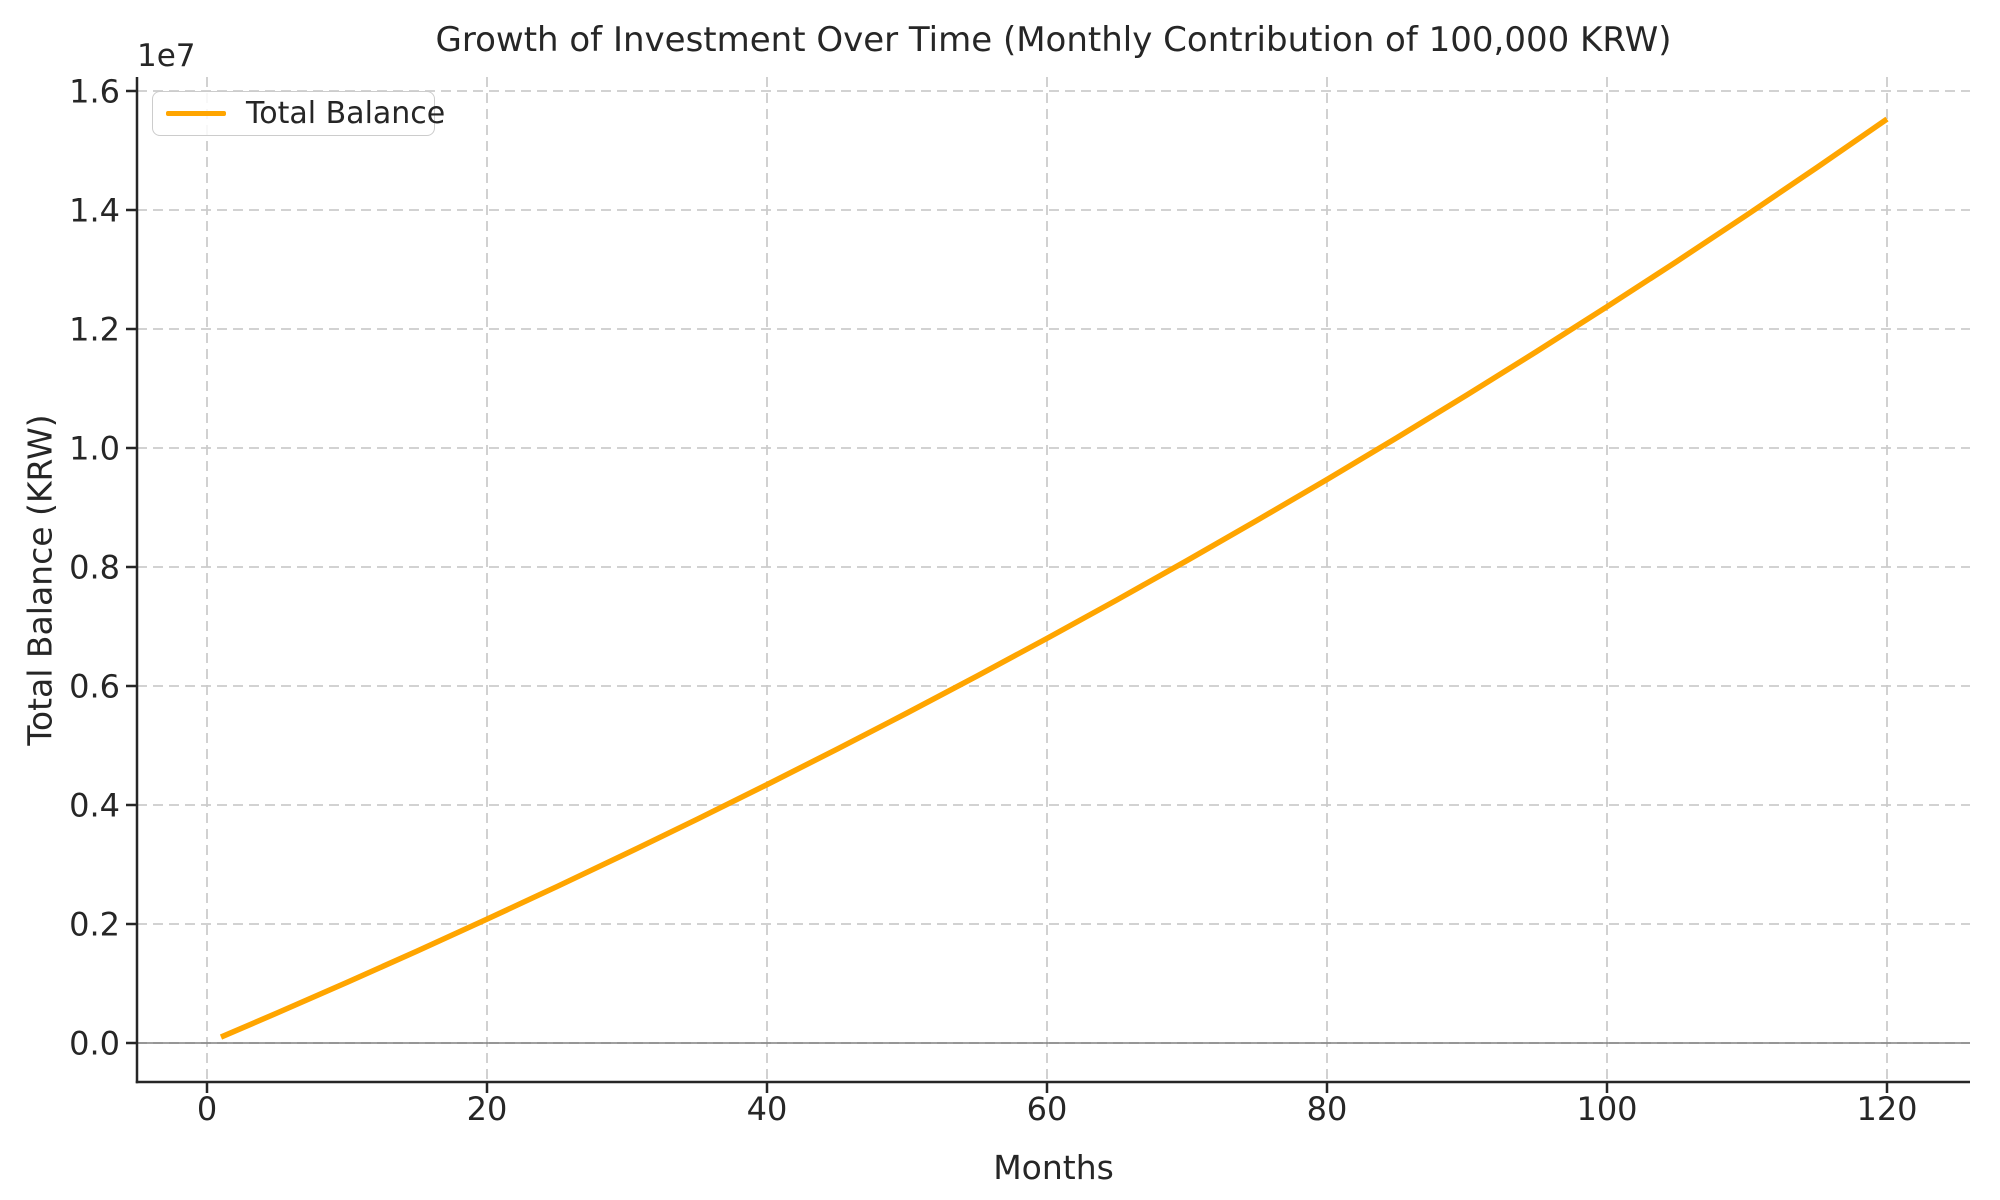 This screenshot has height=1200, width=2000. What do you see at coordinates (196, 113) in the screenshot?
I see `legend-line-sample` at bounding box center [196, 113].